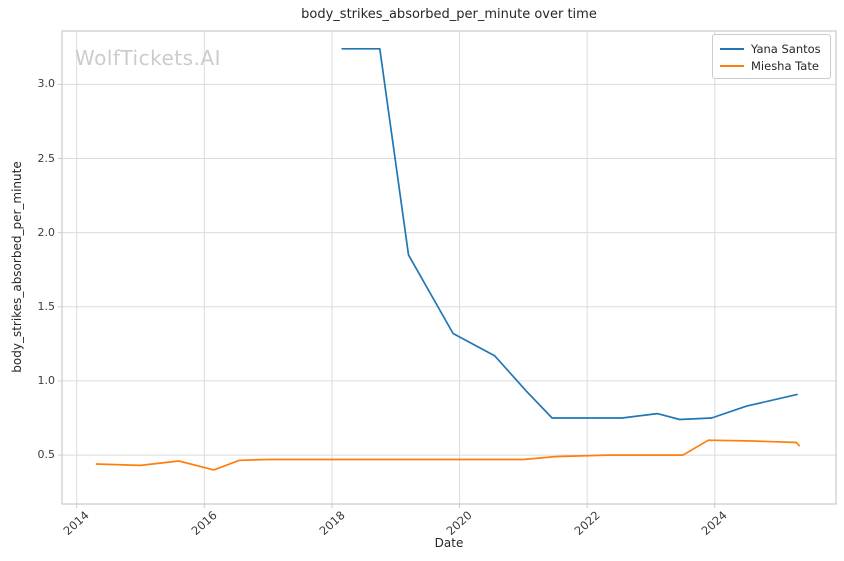 This screenshot has height=561, width=844. What do you see at coordinates (46, 455) in the screenshot?
I see `y-tick-label-0.5: 0.5` at bounding box center [46, 455].